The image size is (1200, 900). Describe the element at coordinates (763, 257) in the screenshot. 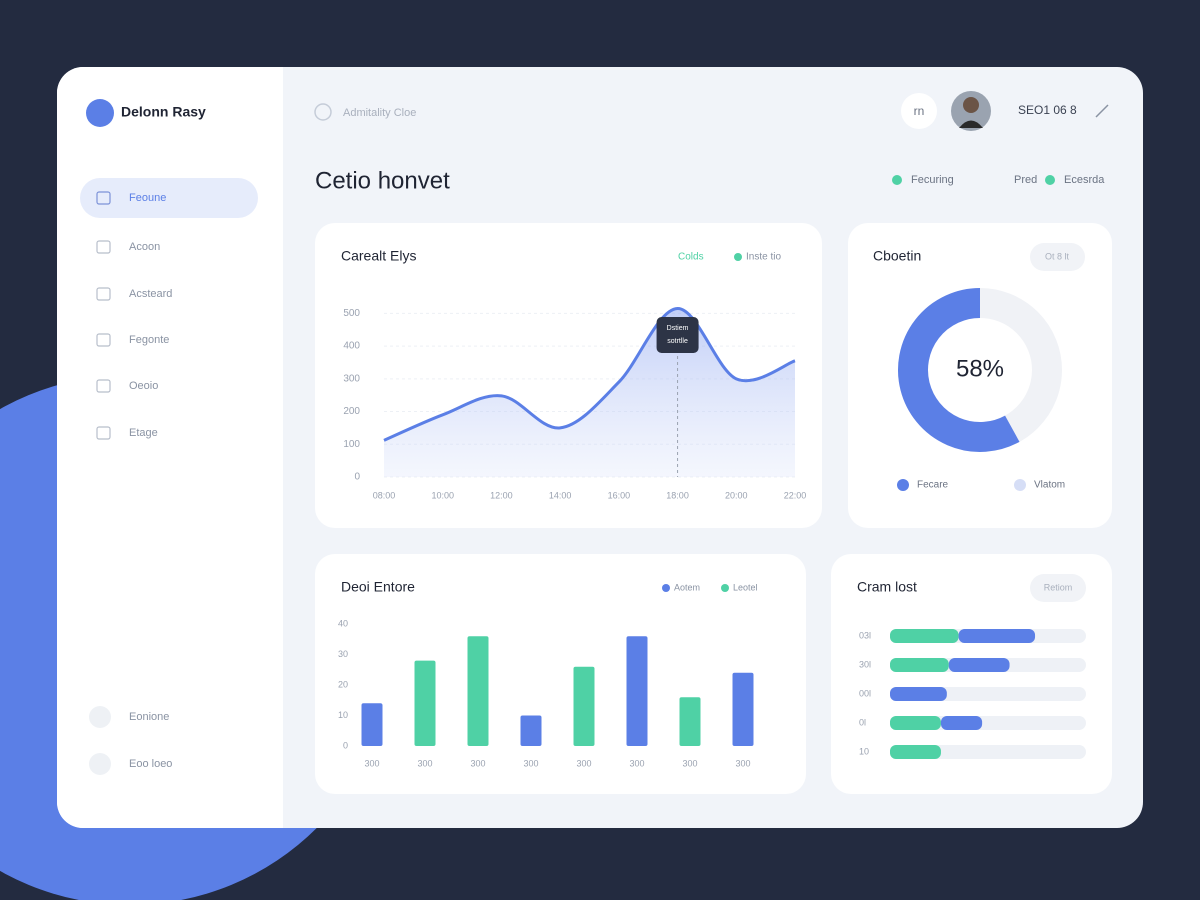

I see `legend-label: Inste tio` at that location.